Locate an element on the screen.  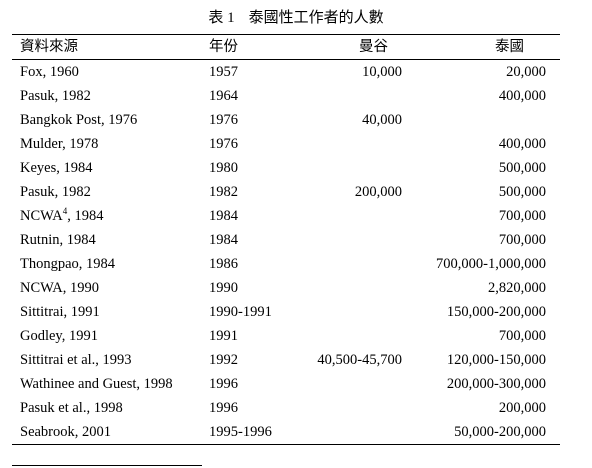
cell-thailand: 150,000-200,000 is located at coordinates (496, 312).